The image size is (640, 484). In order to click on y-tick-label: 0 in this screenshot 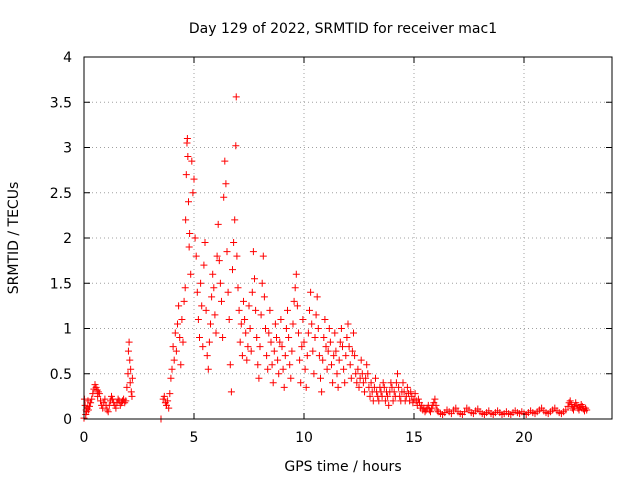, I will do `click(67, 420)`.